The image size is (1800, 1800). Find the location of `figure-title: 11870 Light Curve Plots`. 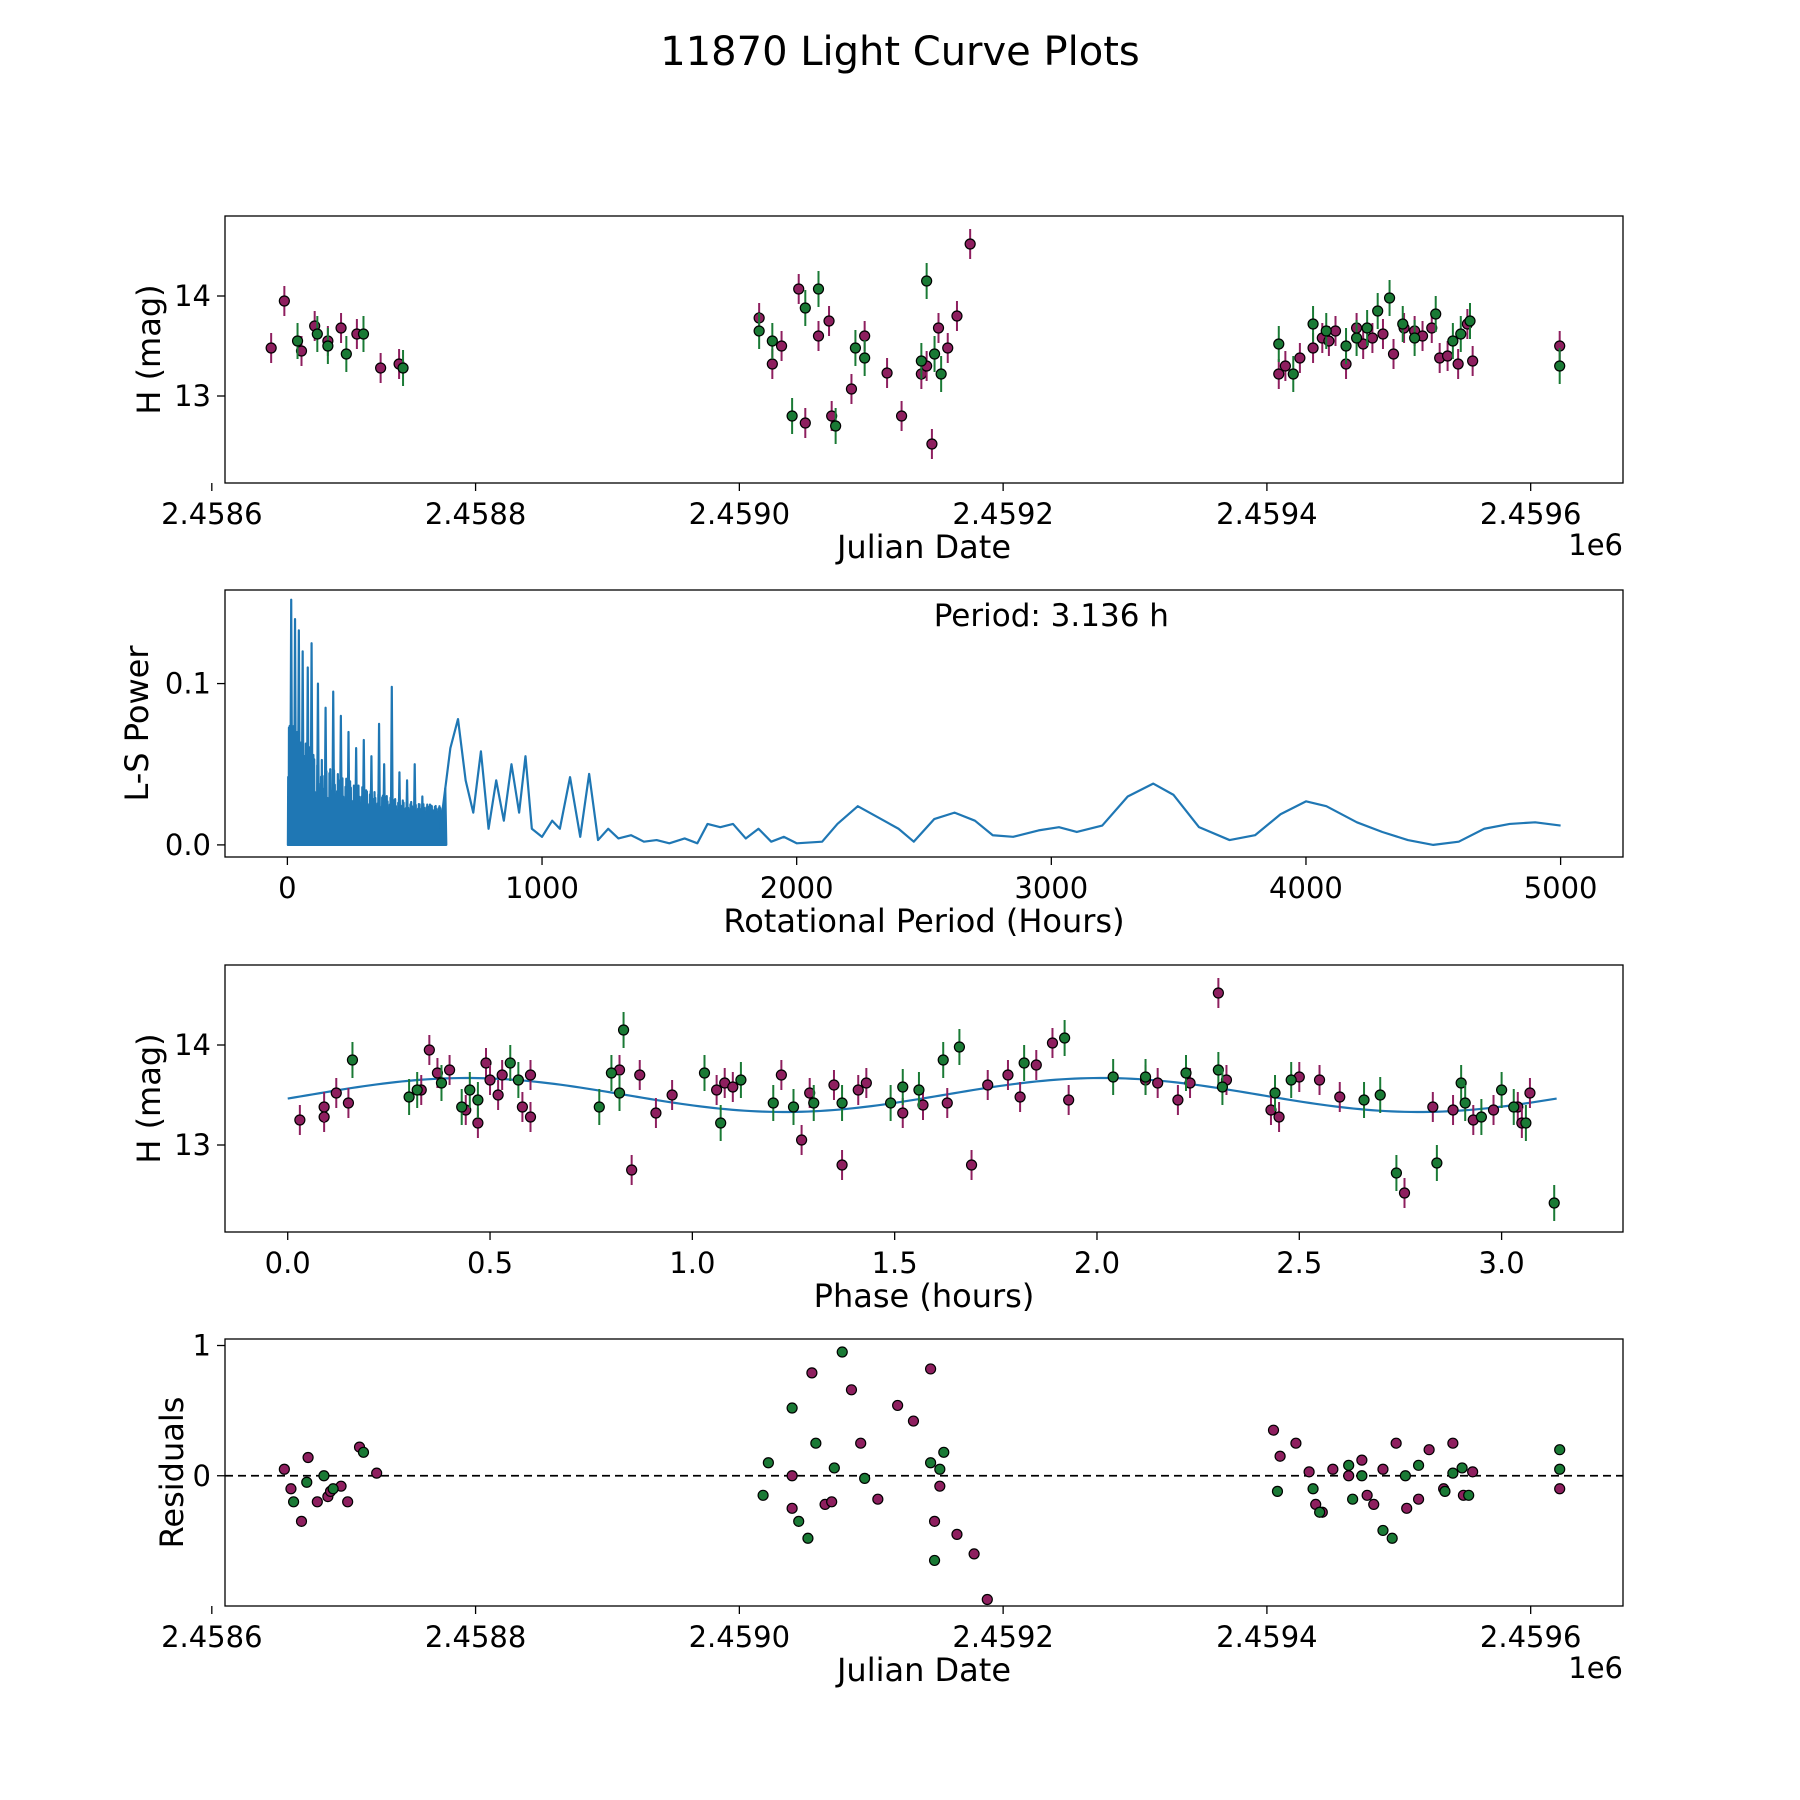

figure-title: 11870 Light Curve Plots is located at coordinates (899, 52).